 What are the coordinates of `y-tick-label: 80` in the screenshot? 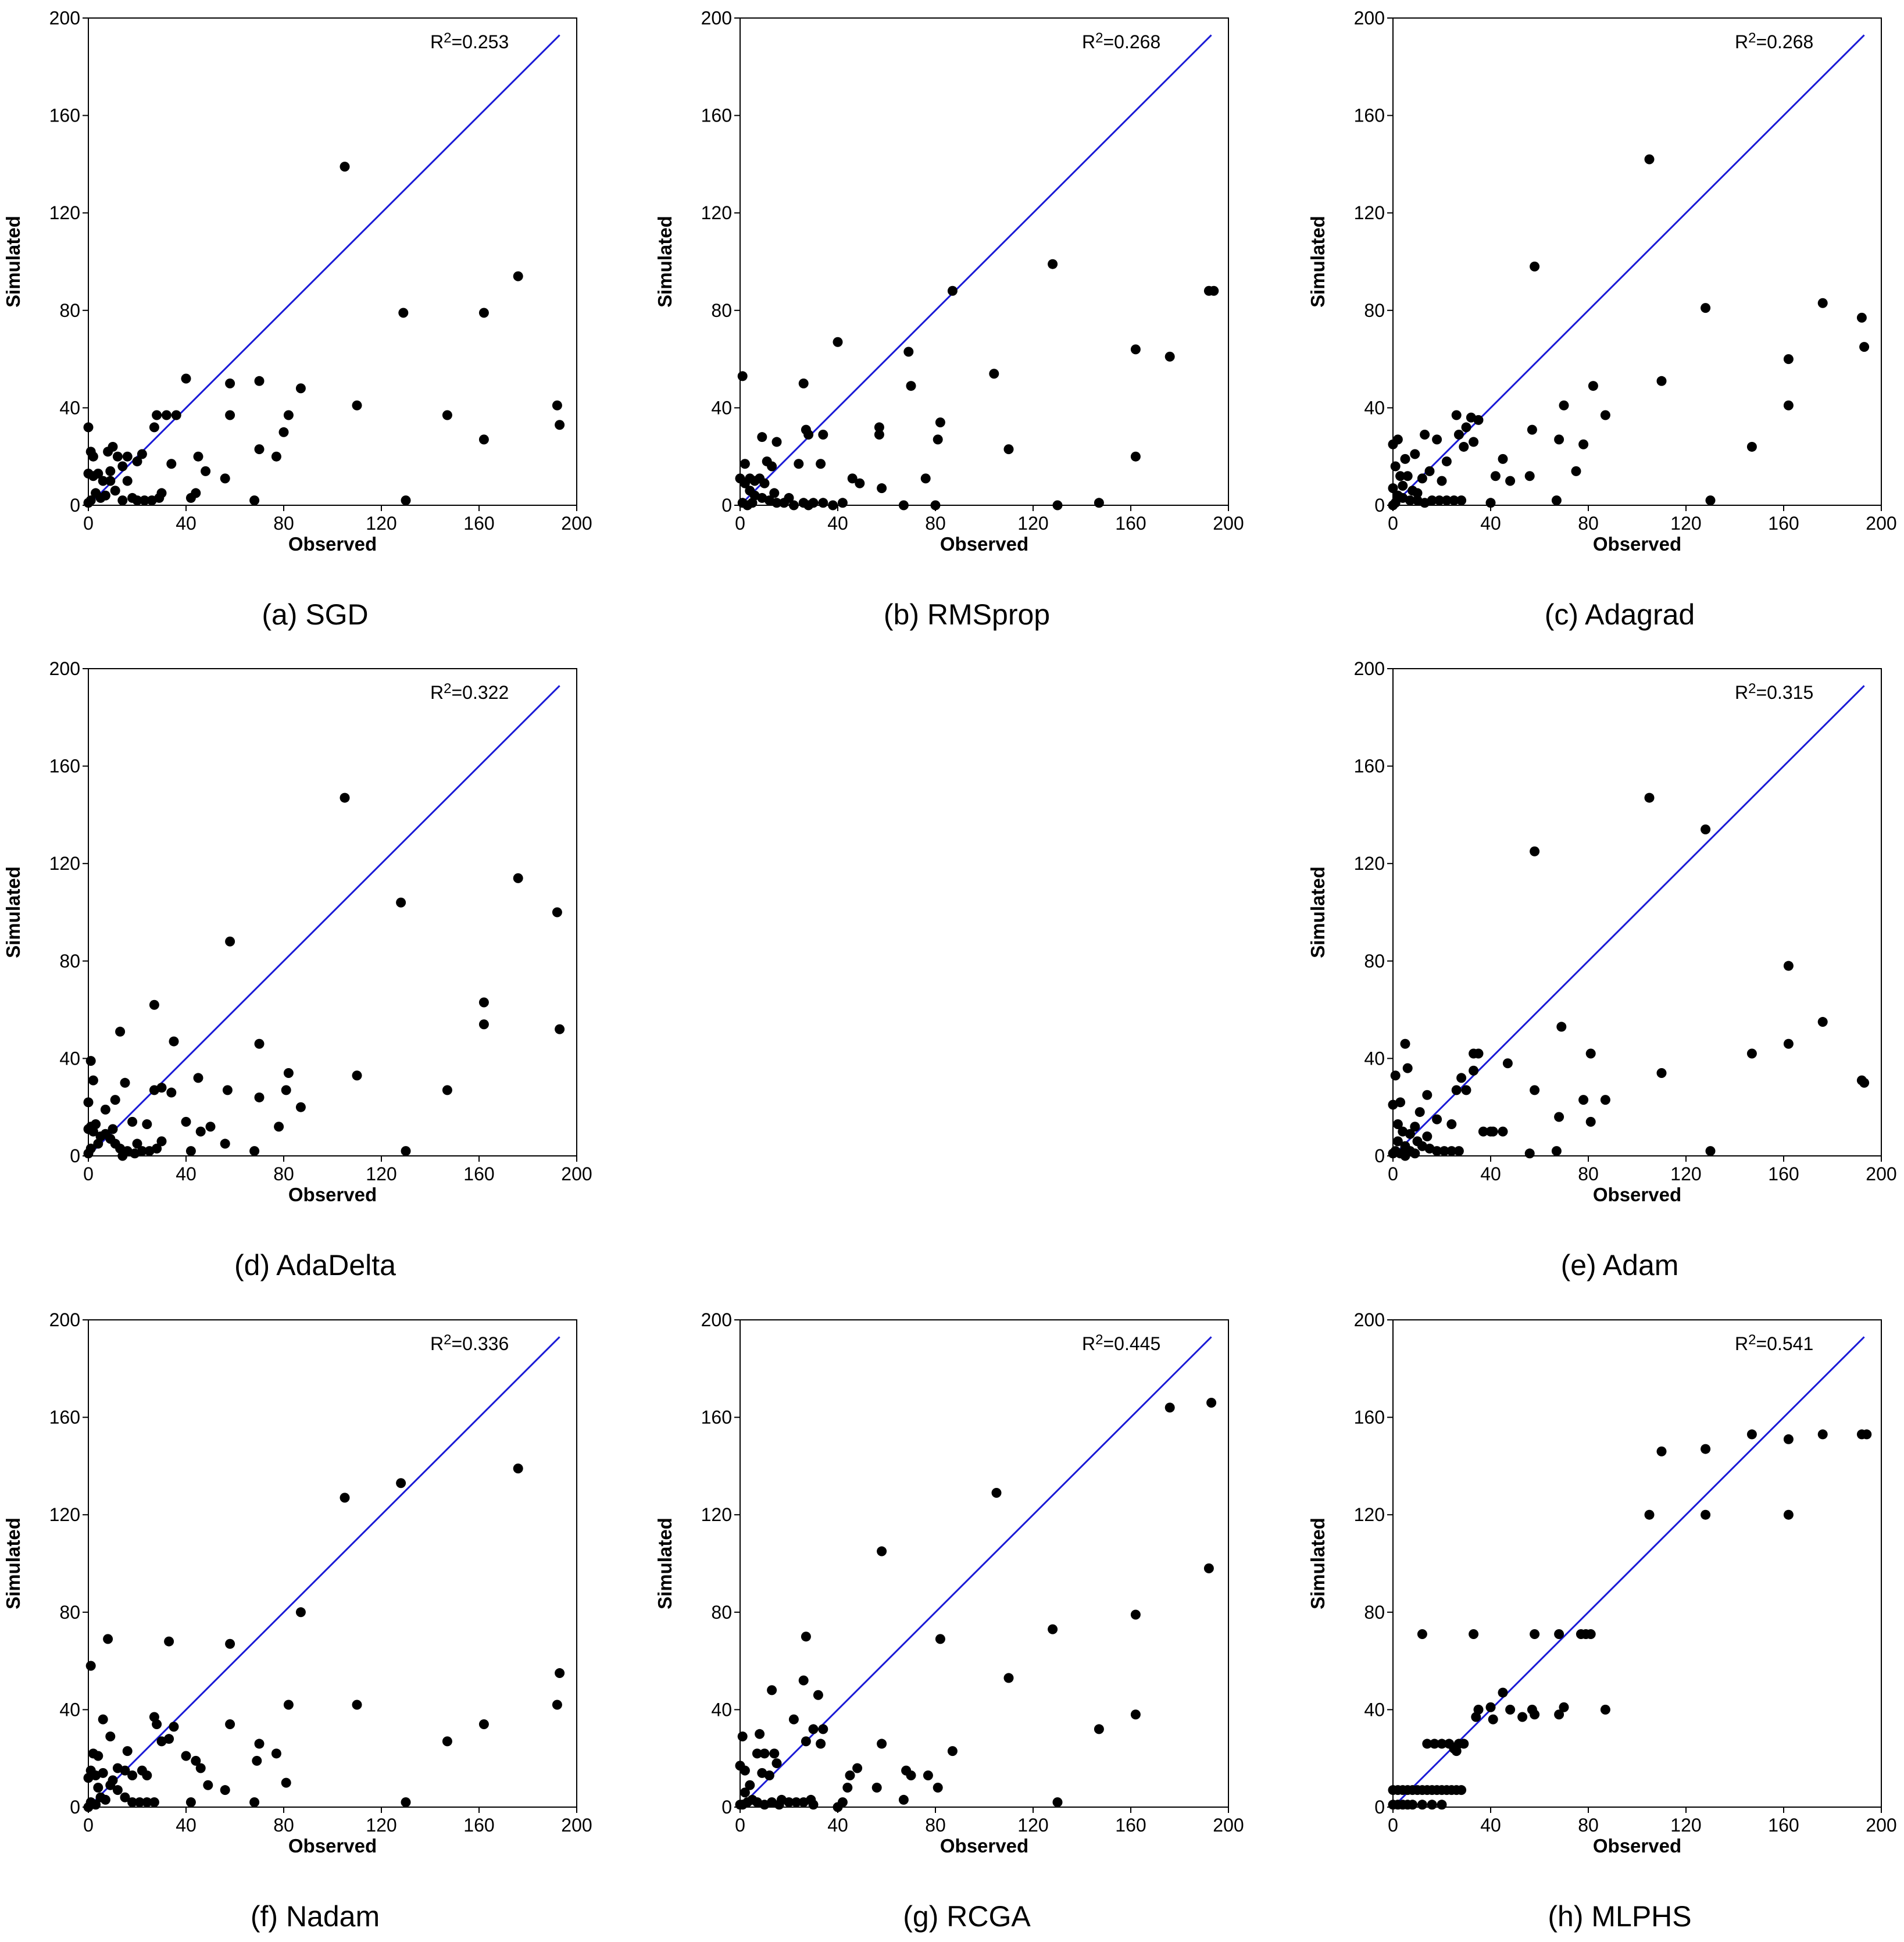 It's located at (1375, 962).